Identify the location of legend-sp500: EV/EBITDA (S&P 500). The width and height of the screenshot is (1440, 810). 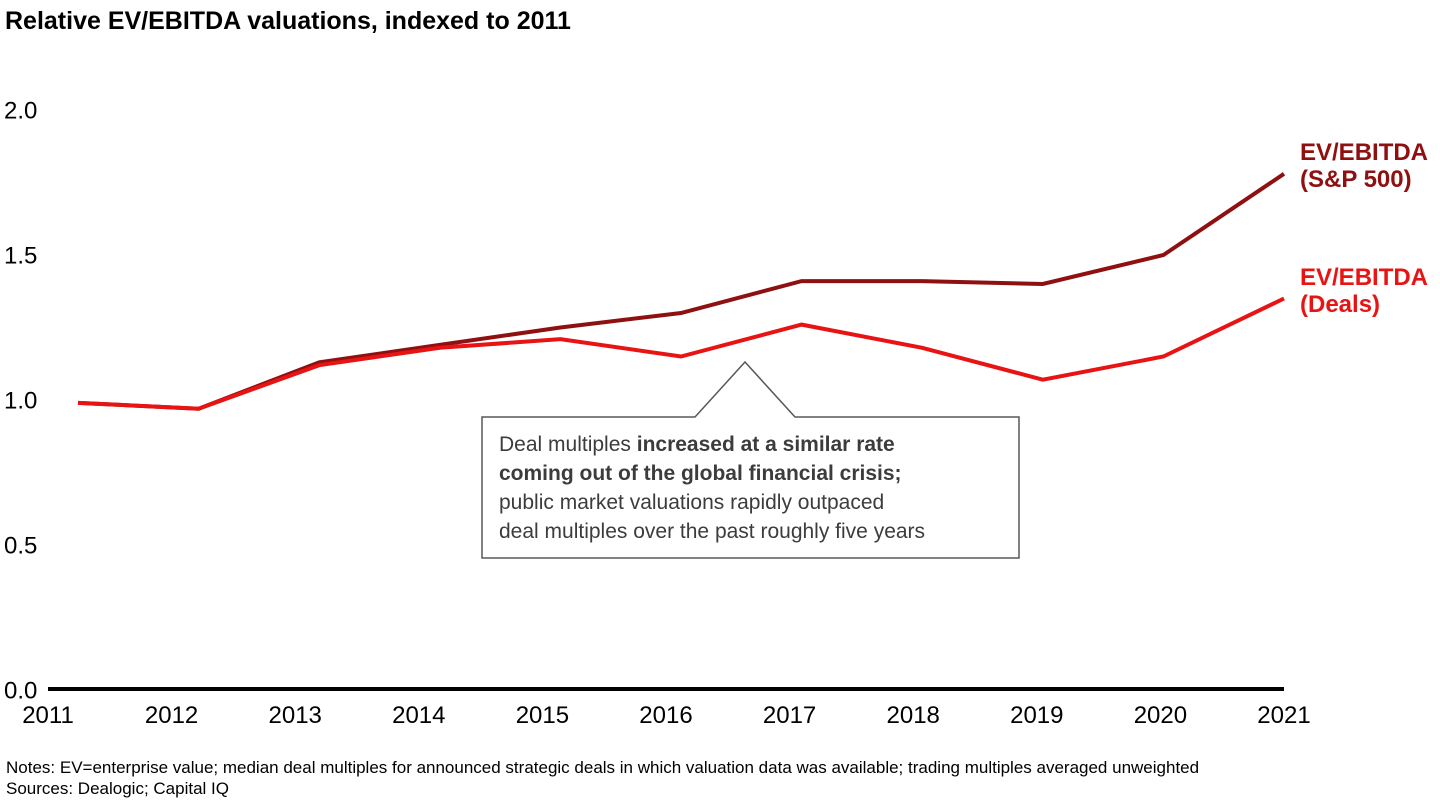
(1364, 166).